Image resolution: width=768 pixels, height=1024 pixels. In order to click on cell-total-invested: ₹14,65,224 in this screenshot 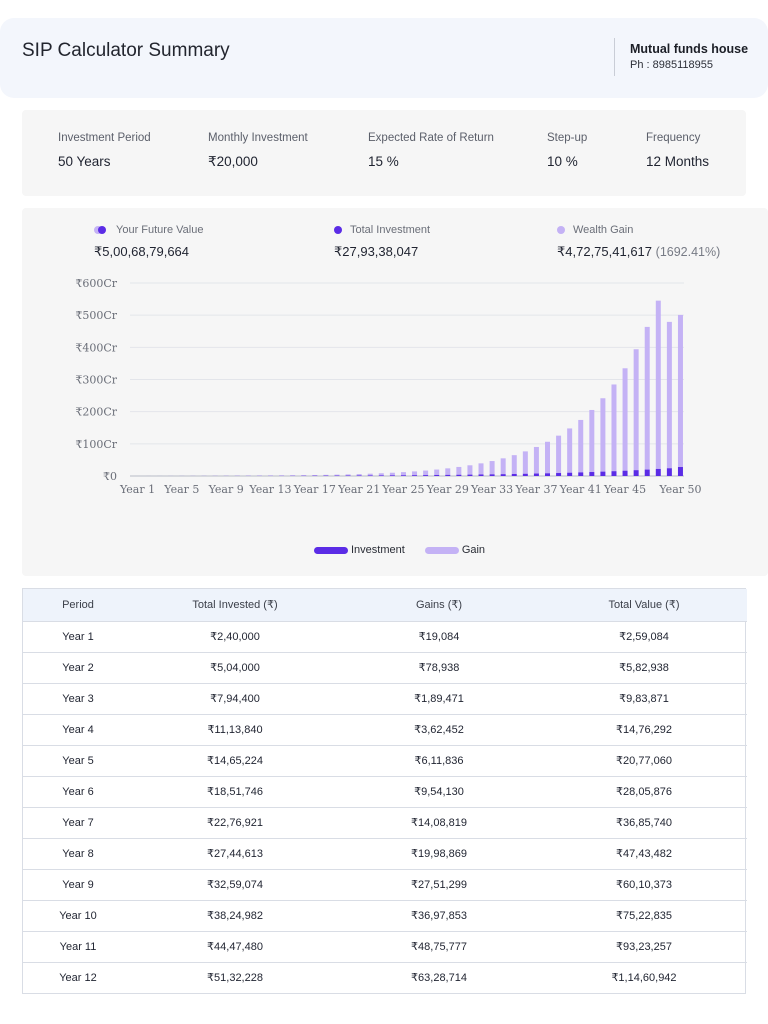, I will do `click(235, 760)`.